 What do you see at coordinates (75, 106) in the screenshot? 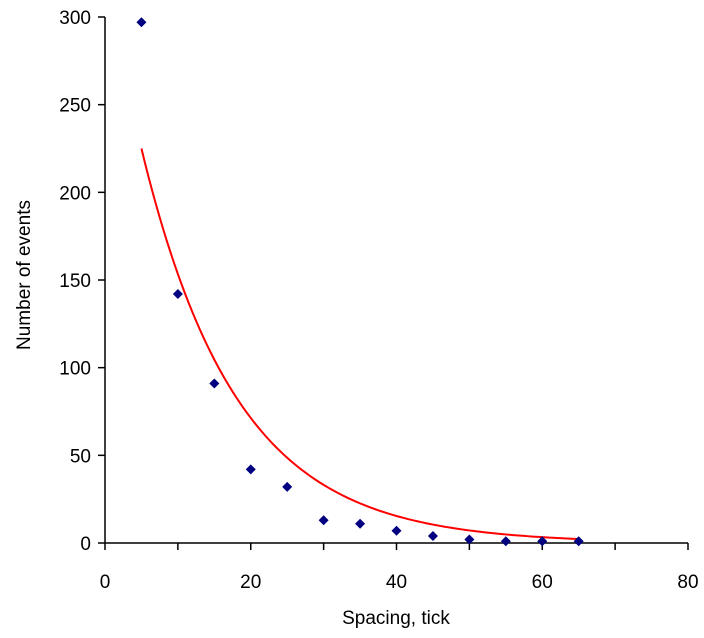
I see `y-tick-label: 250` at bounding box center [75, 106].